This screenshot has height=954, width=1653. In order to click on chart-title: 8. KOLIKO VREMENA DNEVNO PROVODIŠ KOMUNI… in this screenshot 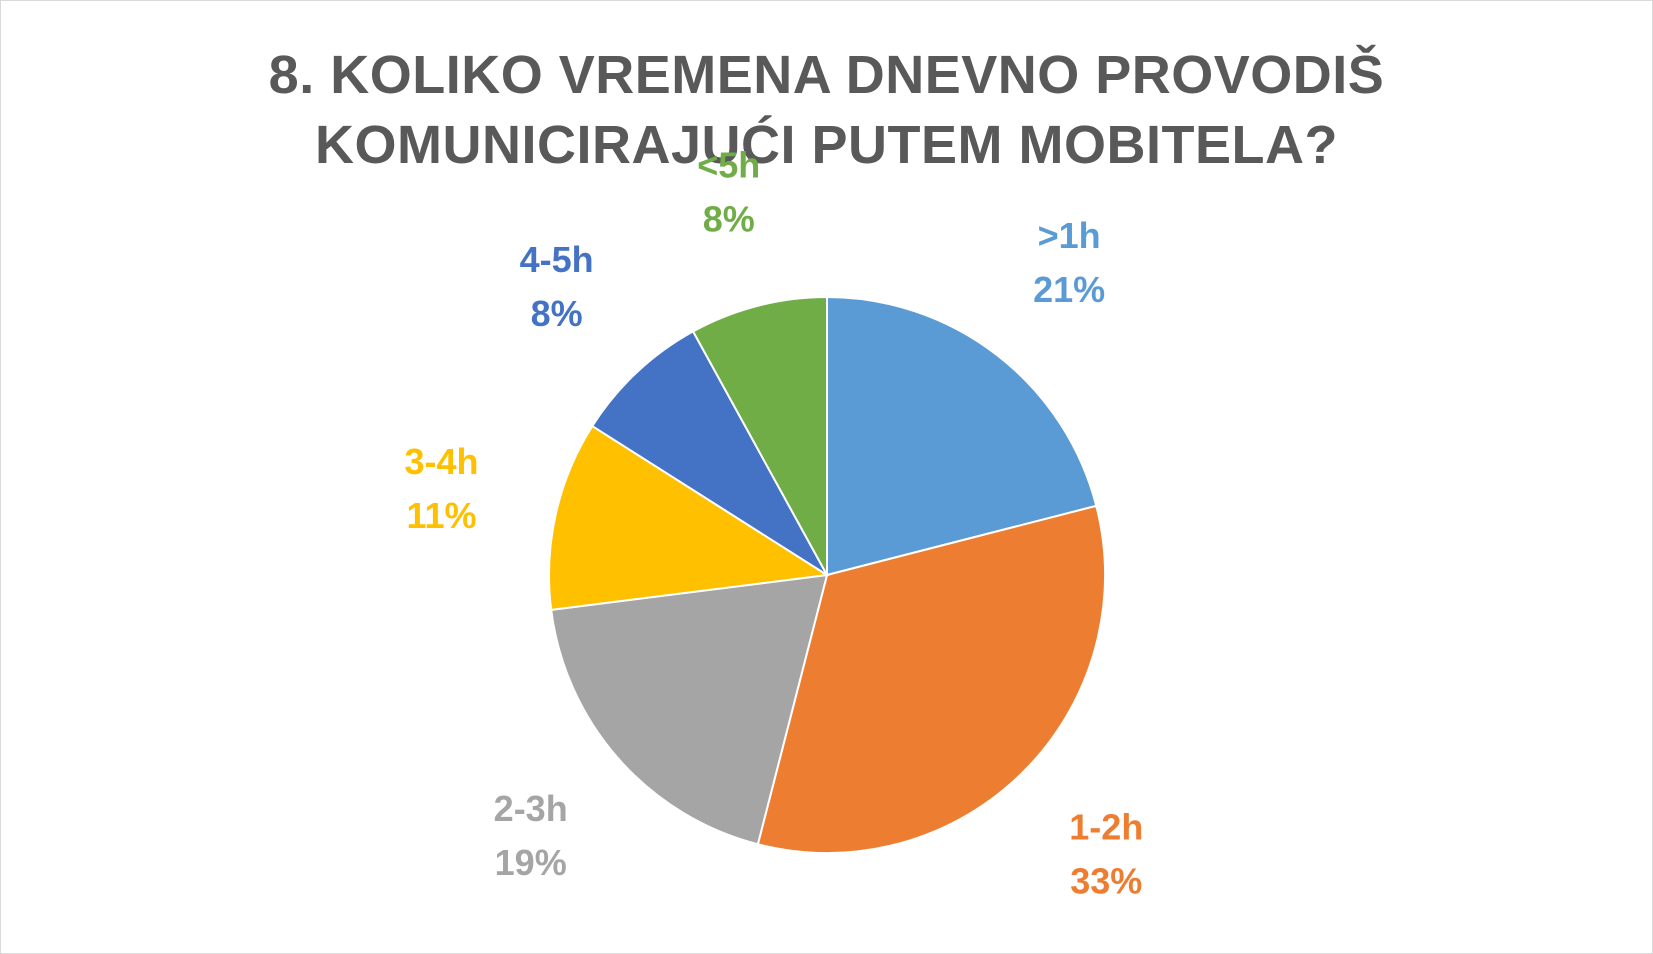, I will do `click(826, 110)`.